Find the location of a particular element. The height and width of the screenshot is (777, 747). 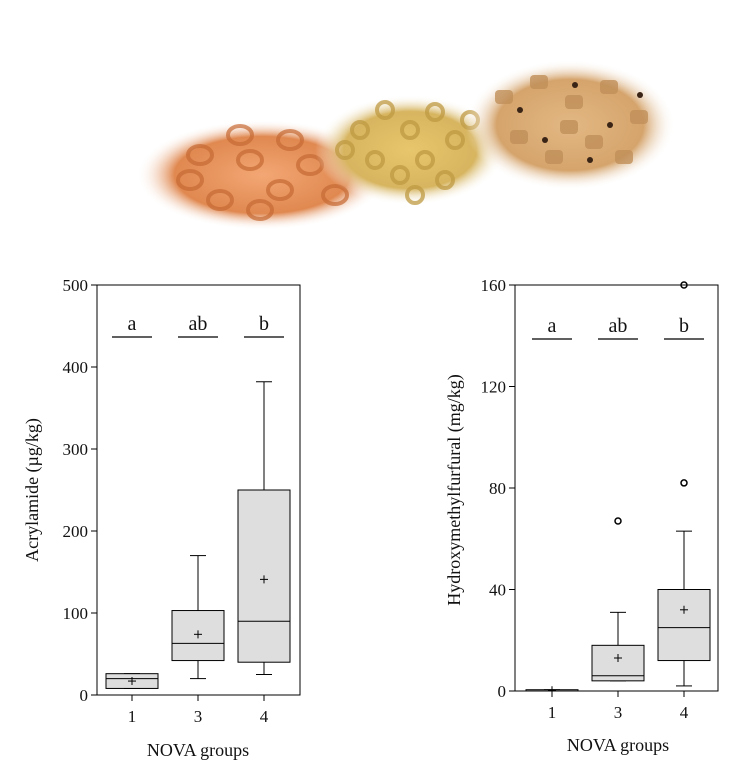

y-tick-label: 100 is located at coordinates (76, 613).